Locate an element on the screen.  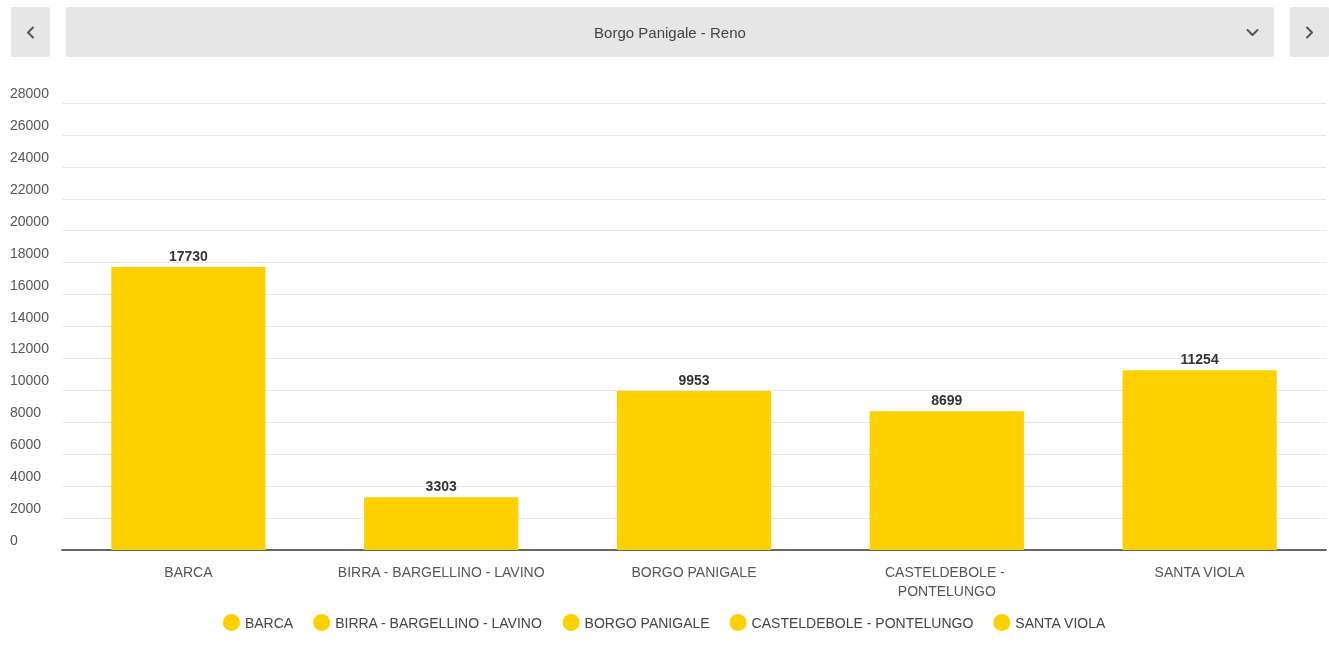
y-tick-label: 10000 is located at coordinates (30, 380).